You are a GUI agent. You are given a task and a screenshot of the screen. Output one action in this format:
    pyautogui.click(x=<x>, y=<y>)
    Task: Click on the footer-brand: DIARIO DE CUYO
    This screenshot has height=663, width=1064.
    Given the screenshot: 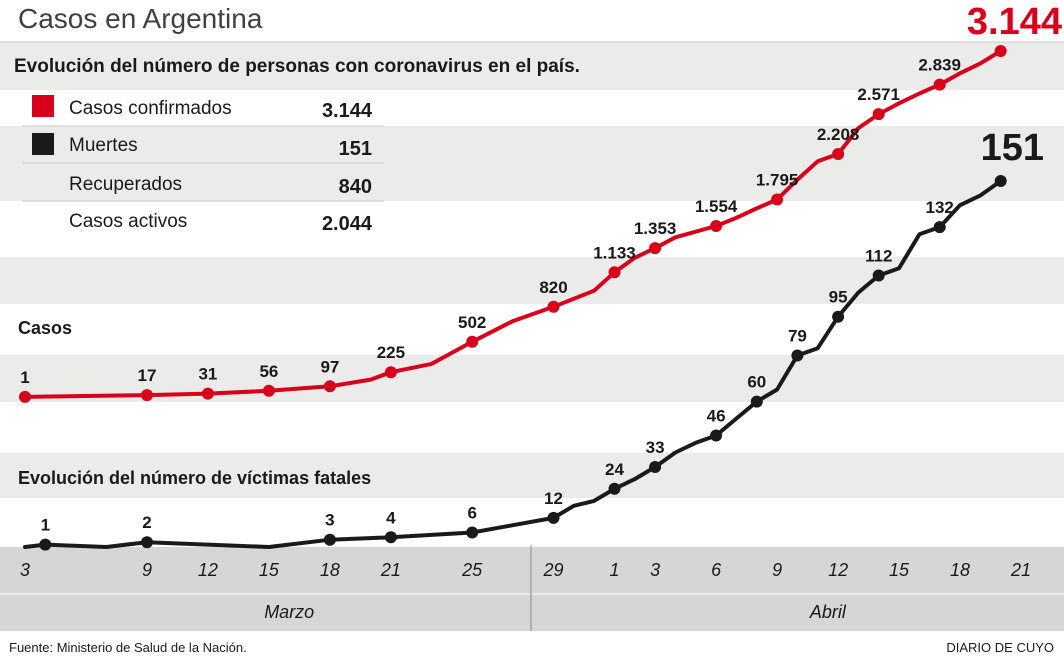 What is the action you would take?
    pyautogui.click(x=1000, y=647)
    